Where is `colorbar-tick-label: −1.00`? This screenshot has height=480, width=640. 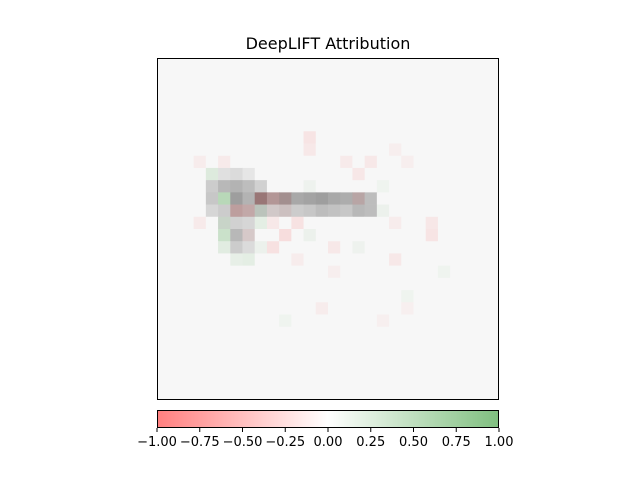
colorbar-tick-label: −1.00 is located at coordinates (157, 442).